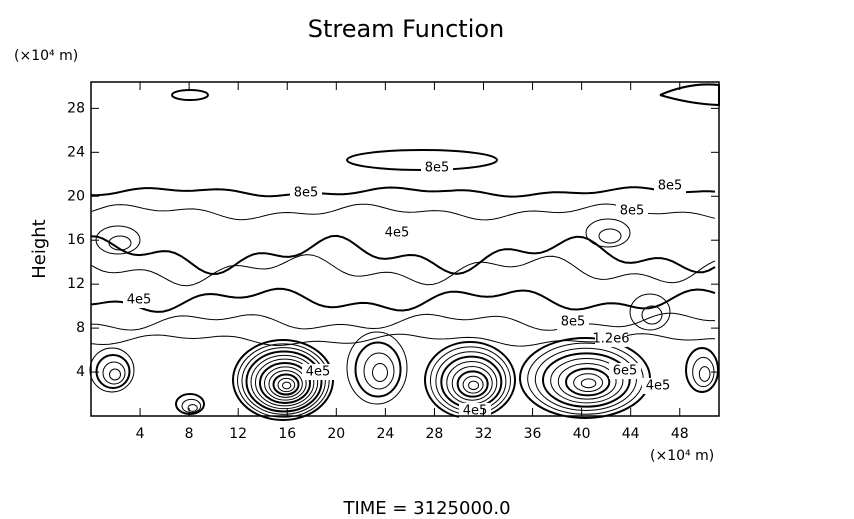 The image size is (854, 519). I want to click on y-tick-label: 28, so click(76, 108).